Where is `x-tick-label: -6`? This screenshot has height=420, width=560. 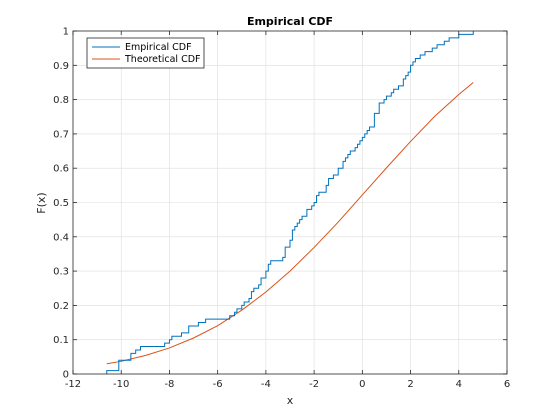 x-tick-label: -6 is located at coordinates (218, 384).